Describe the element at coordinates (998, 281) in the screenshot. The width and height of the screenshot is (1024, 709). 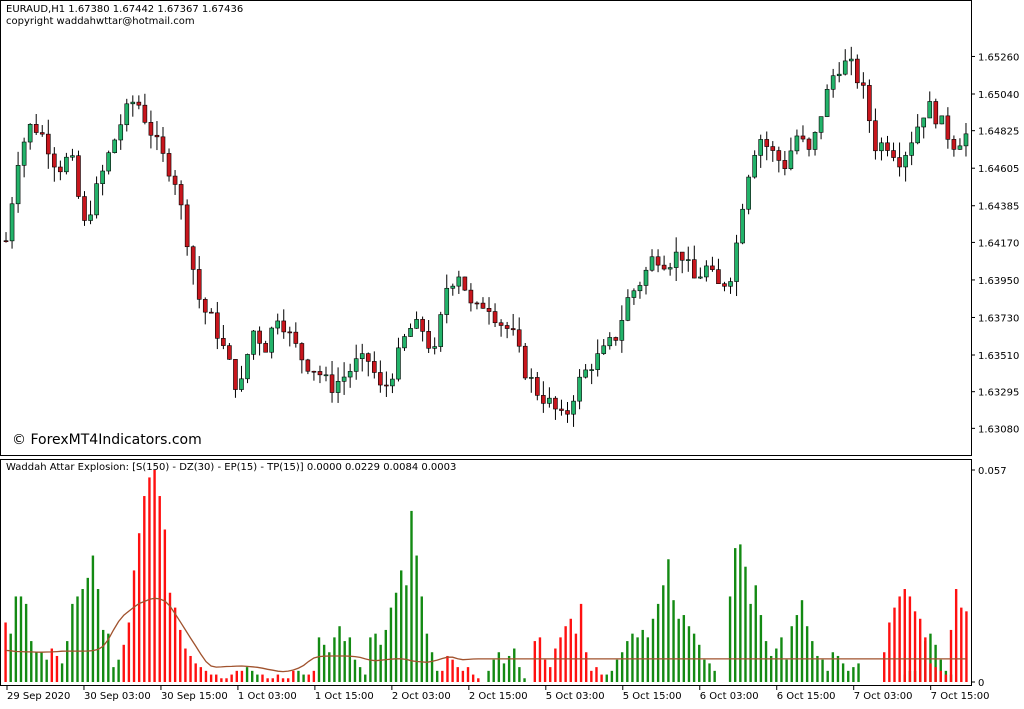
I see `price-tick-label: 1.63950` at that location.